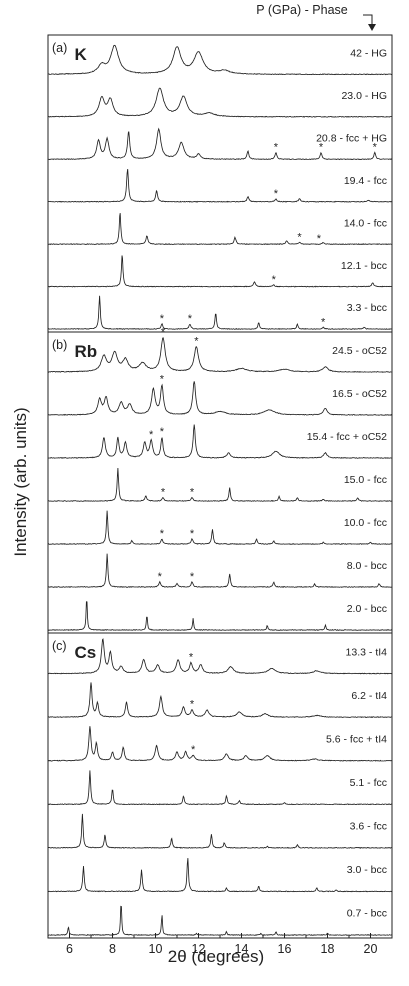 This screenshot has height=986, width=409. I want to click on pattern-label: 10.0 - fcc, so click(365, 523).